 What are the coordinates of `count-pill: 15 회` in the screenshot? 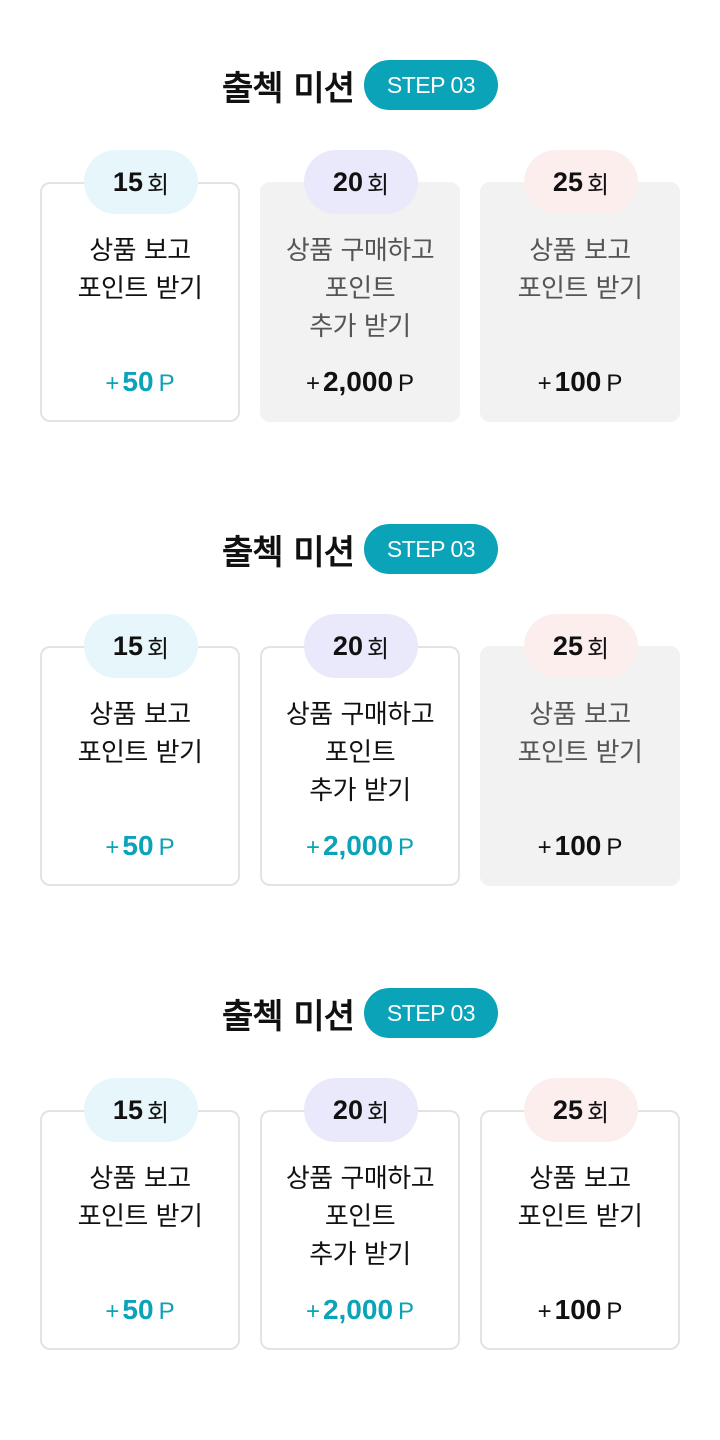 It's located at (141, 646).